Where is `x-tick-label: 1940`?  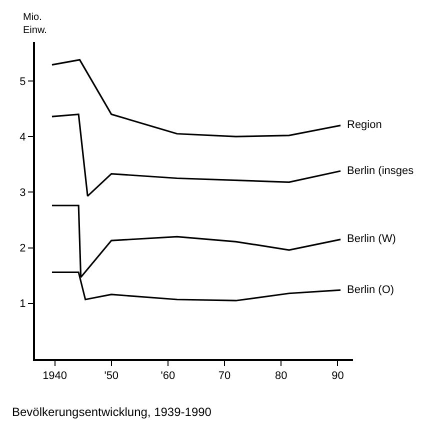 x-tick-label: 1940 is located at coordinates (55, 376).